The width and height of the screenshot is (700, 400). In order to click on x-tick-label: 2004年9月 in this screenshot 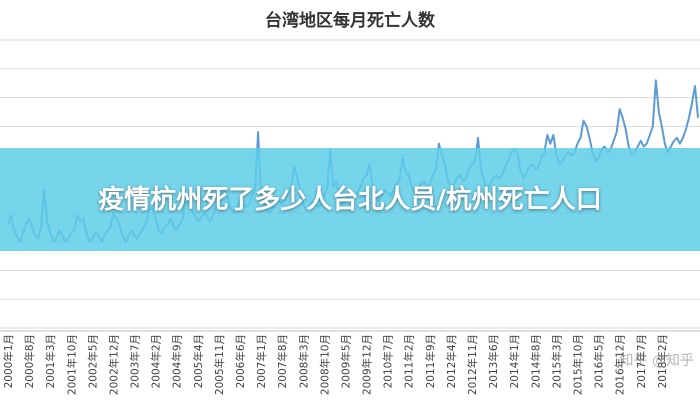, I will do `click(177, 361)`.